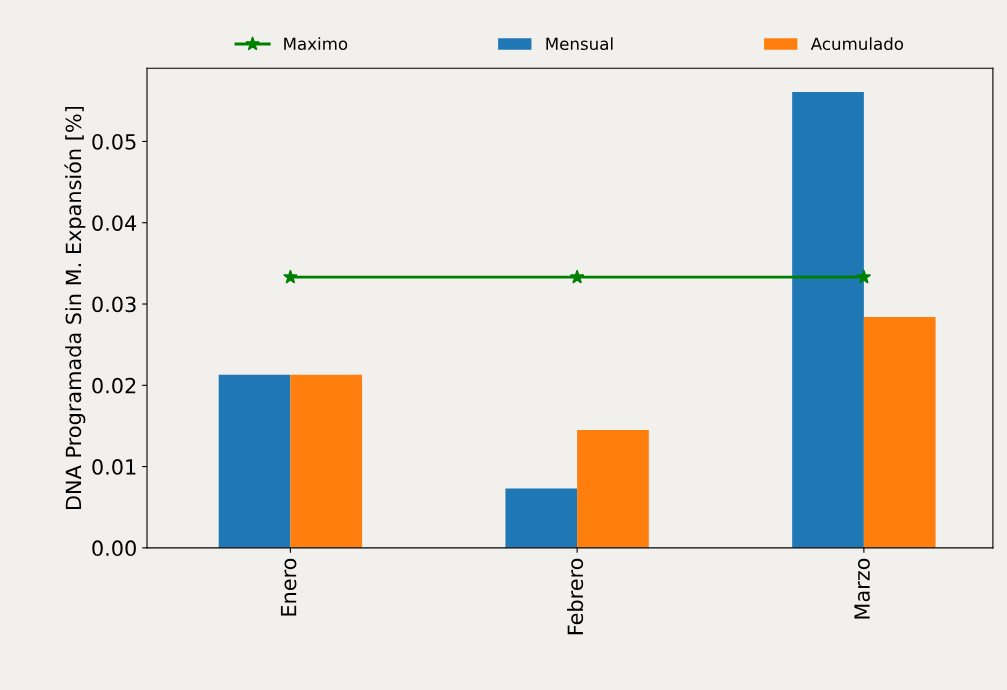  What do you see at coordinates (575, 596) in the screenshot?
I see `x-tick-label: Febrero` at bounding box center [575, 596].